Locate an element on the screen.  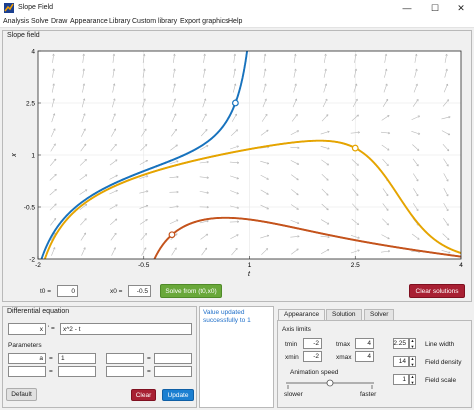
update-button: Update is located at coordinates (178, 395).